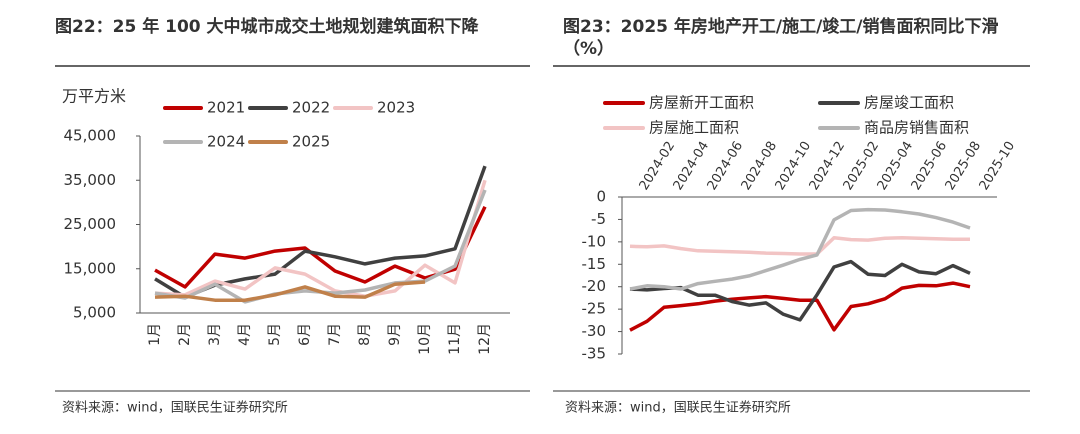  I want to click on chart-title: 图22：25 年 100 大中城市成交土地规划建筑面积下降, so click(267, 27).